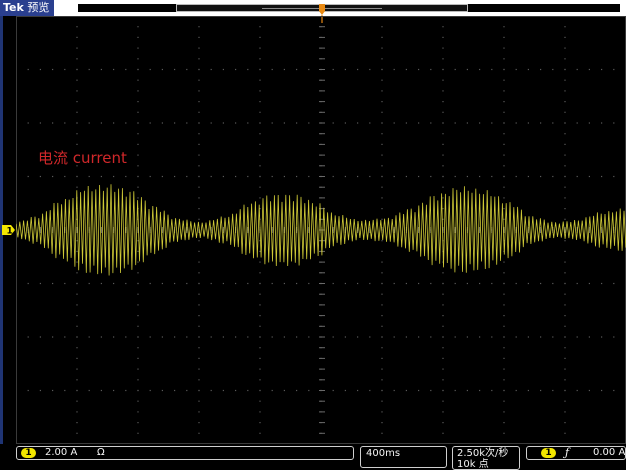  What do you see at coordinates (28, 453) in the screenshot?
I see `channel-1-badge: 1` at bounding box center [28, 453].